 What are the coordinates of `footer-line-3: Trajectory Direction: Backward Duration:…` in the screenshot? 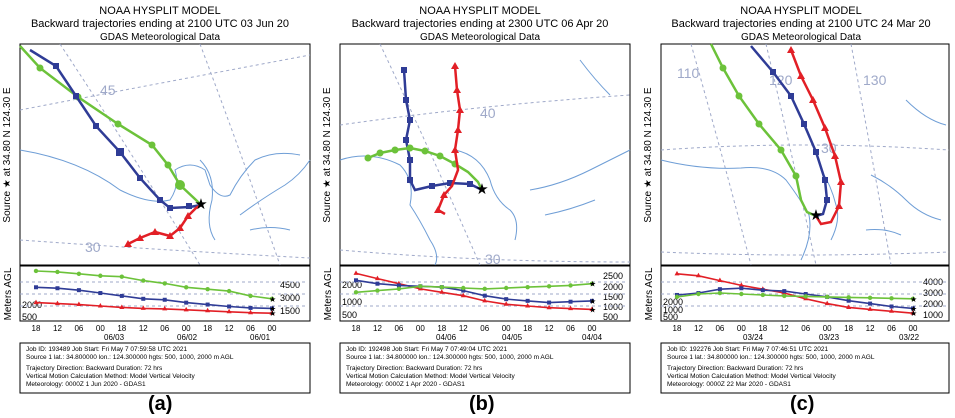 It's located at (414, 368).